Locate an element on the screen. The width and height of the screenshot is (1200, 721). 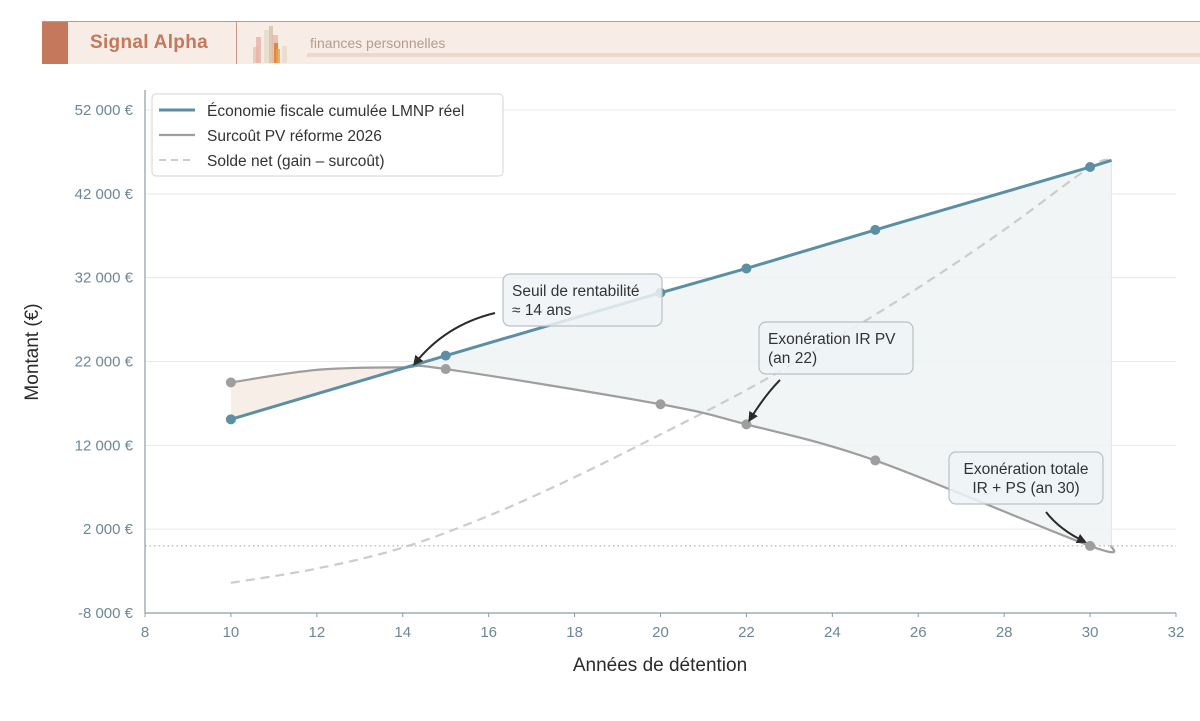
x-tick-label: 32 is located at coordinates (1176, 632).